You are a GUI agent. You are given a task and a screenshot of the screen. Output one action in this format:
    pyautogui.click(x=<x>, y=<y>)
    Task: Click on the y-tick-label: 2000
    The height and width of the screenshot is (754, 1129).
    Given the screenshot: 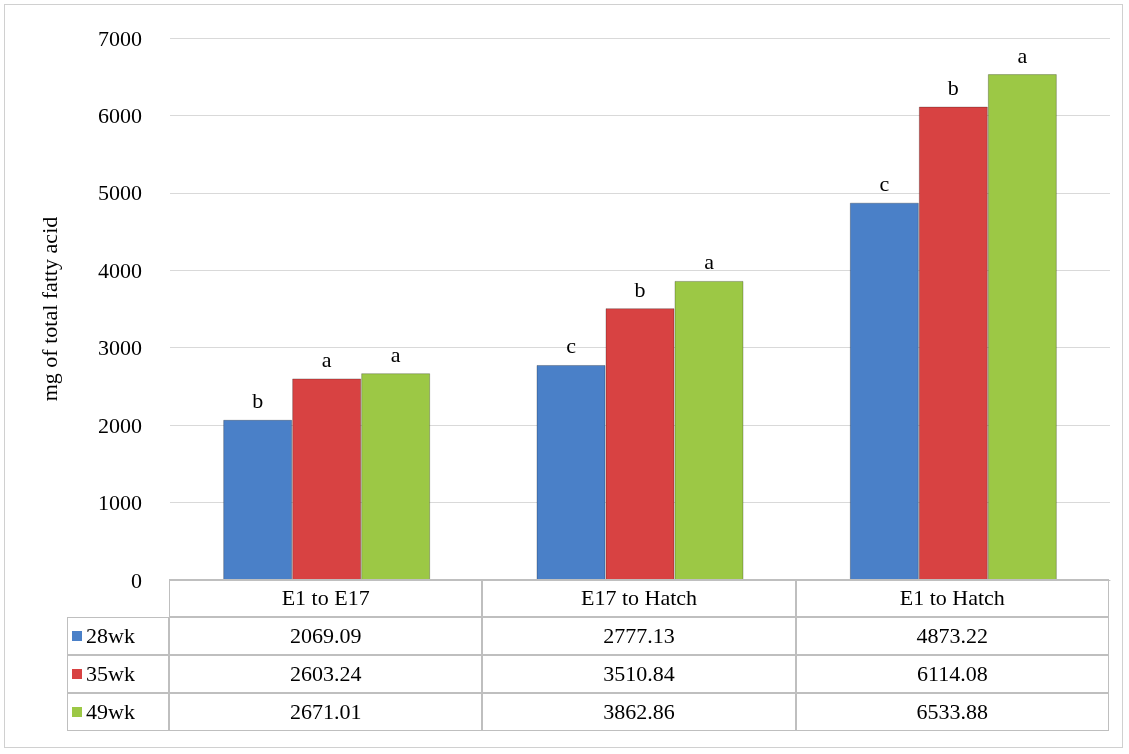 What is the action you would take?
    pyautogui.click(x=120, y=425)
    